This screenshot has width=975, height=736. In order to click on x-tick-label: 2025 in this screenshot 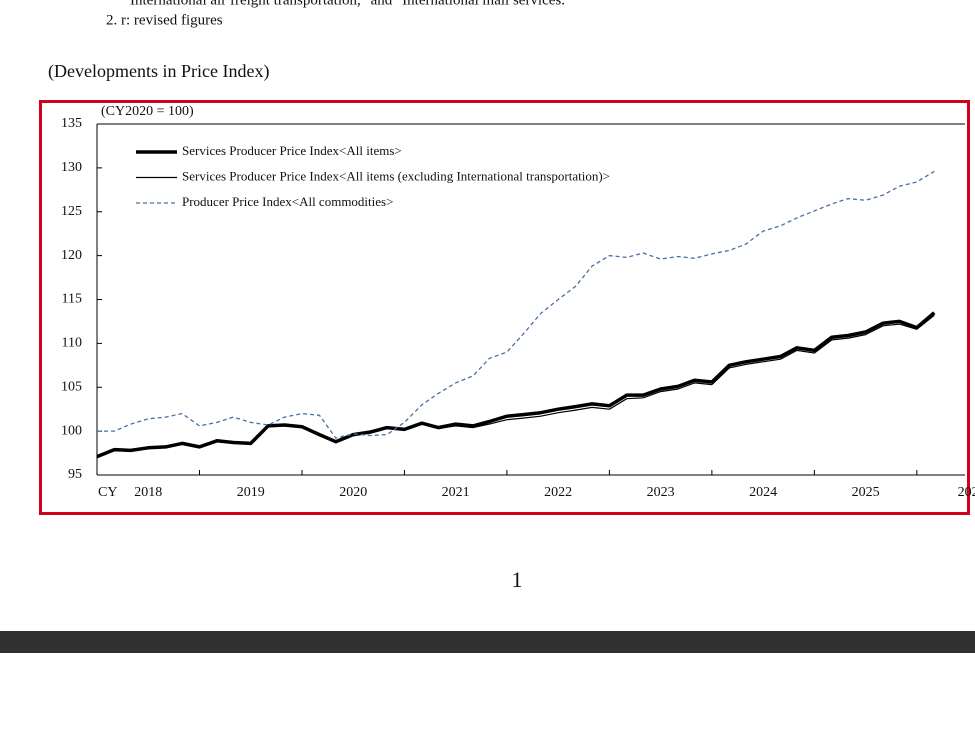, I will do `click(866, 492)`.